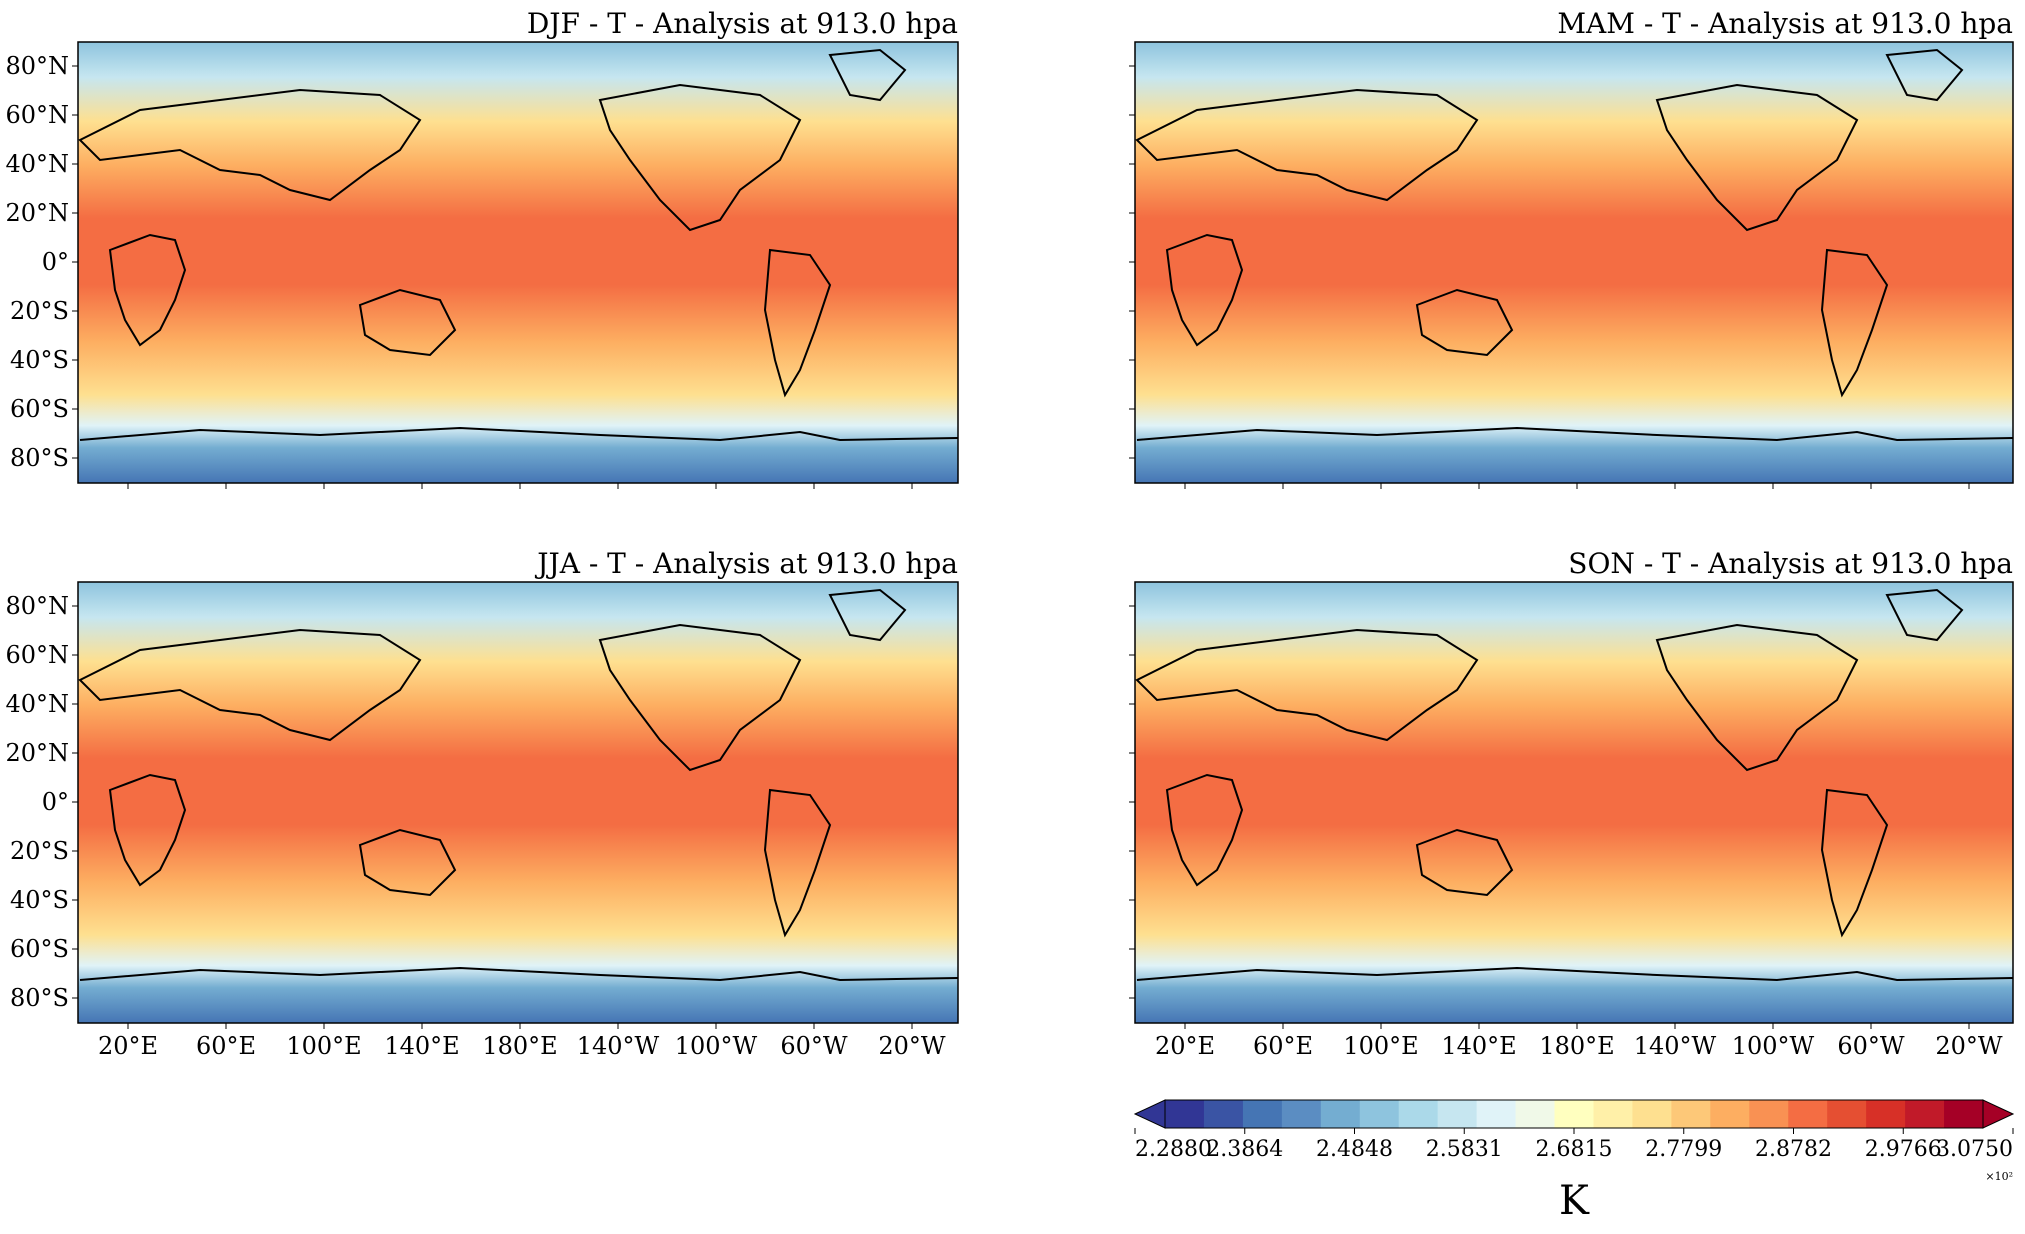 The width and height of the screenshot is (2025, 1234). What do you see at coordinates (1464, 1149) in the screenshot?
I see `colorbar-tick-label: 2.5831` at bounding box center [1464, 1149].